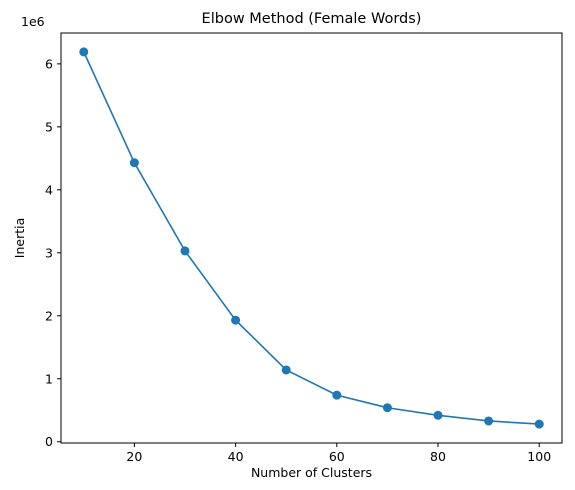  What do you see at coordinates (311, 472) in the screenshot?
I see `x-axis-label: Number of Clusters` at bounding box center [311, 472].